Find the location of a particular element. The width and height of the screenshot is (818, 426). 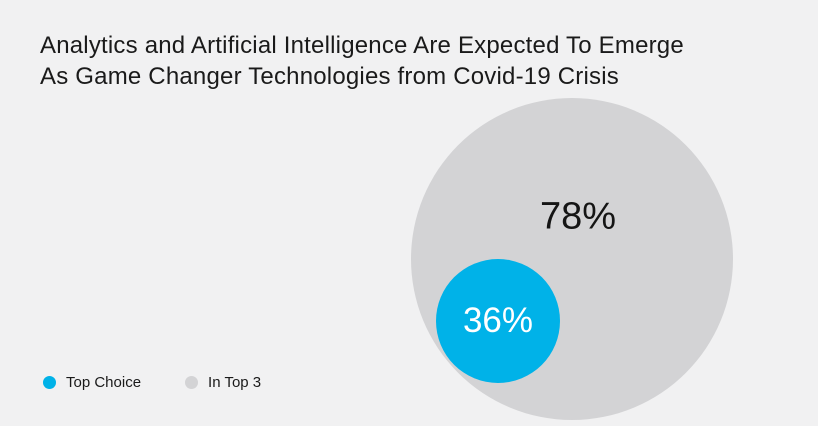

legend: Top Choice In Top 3 is located at coordinates (152, 382).